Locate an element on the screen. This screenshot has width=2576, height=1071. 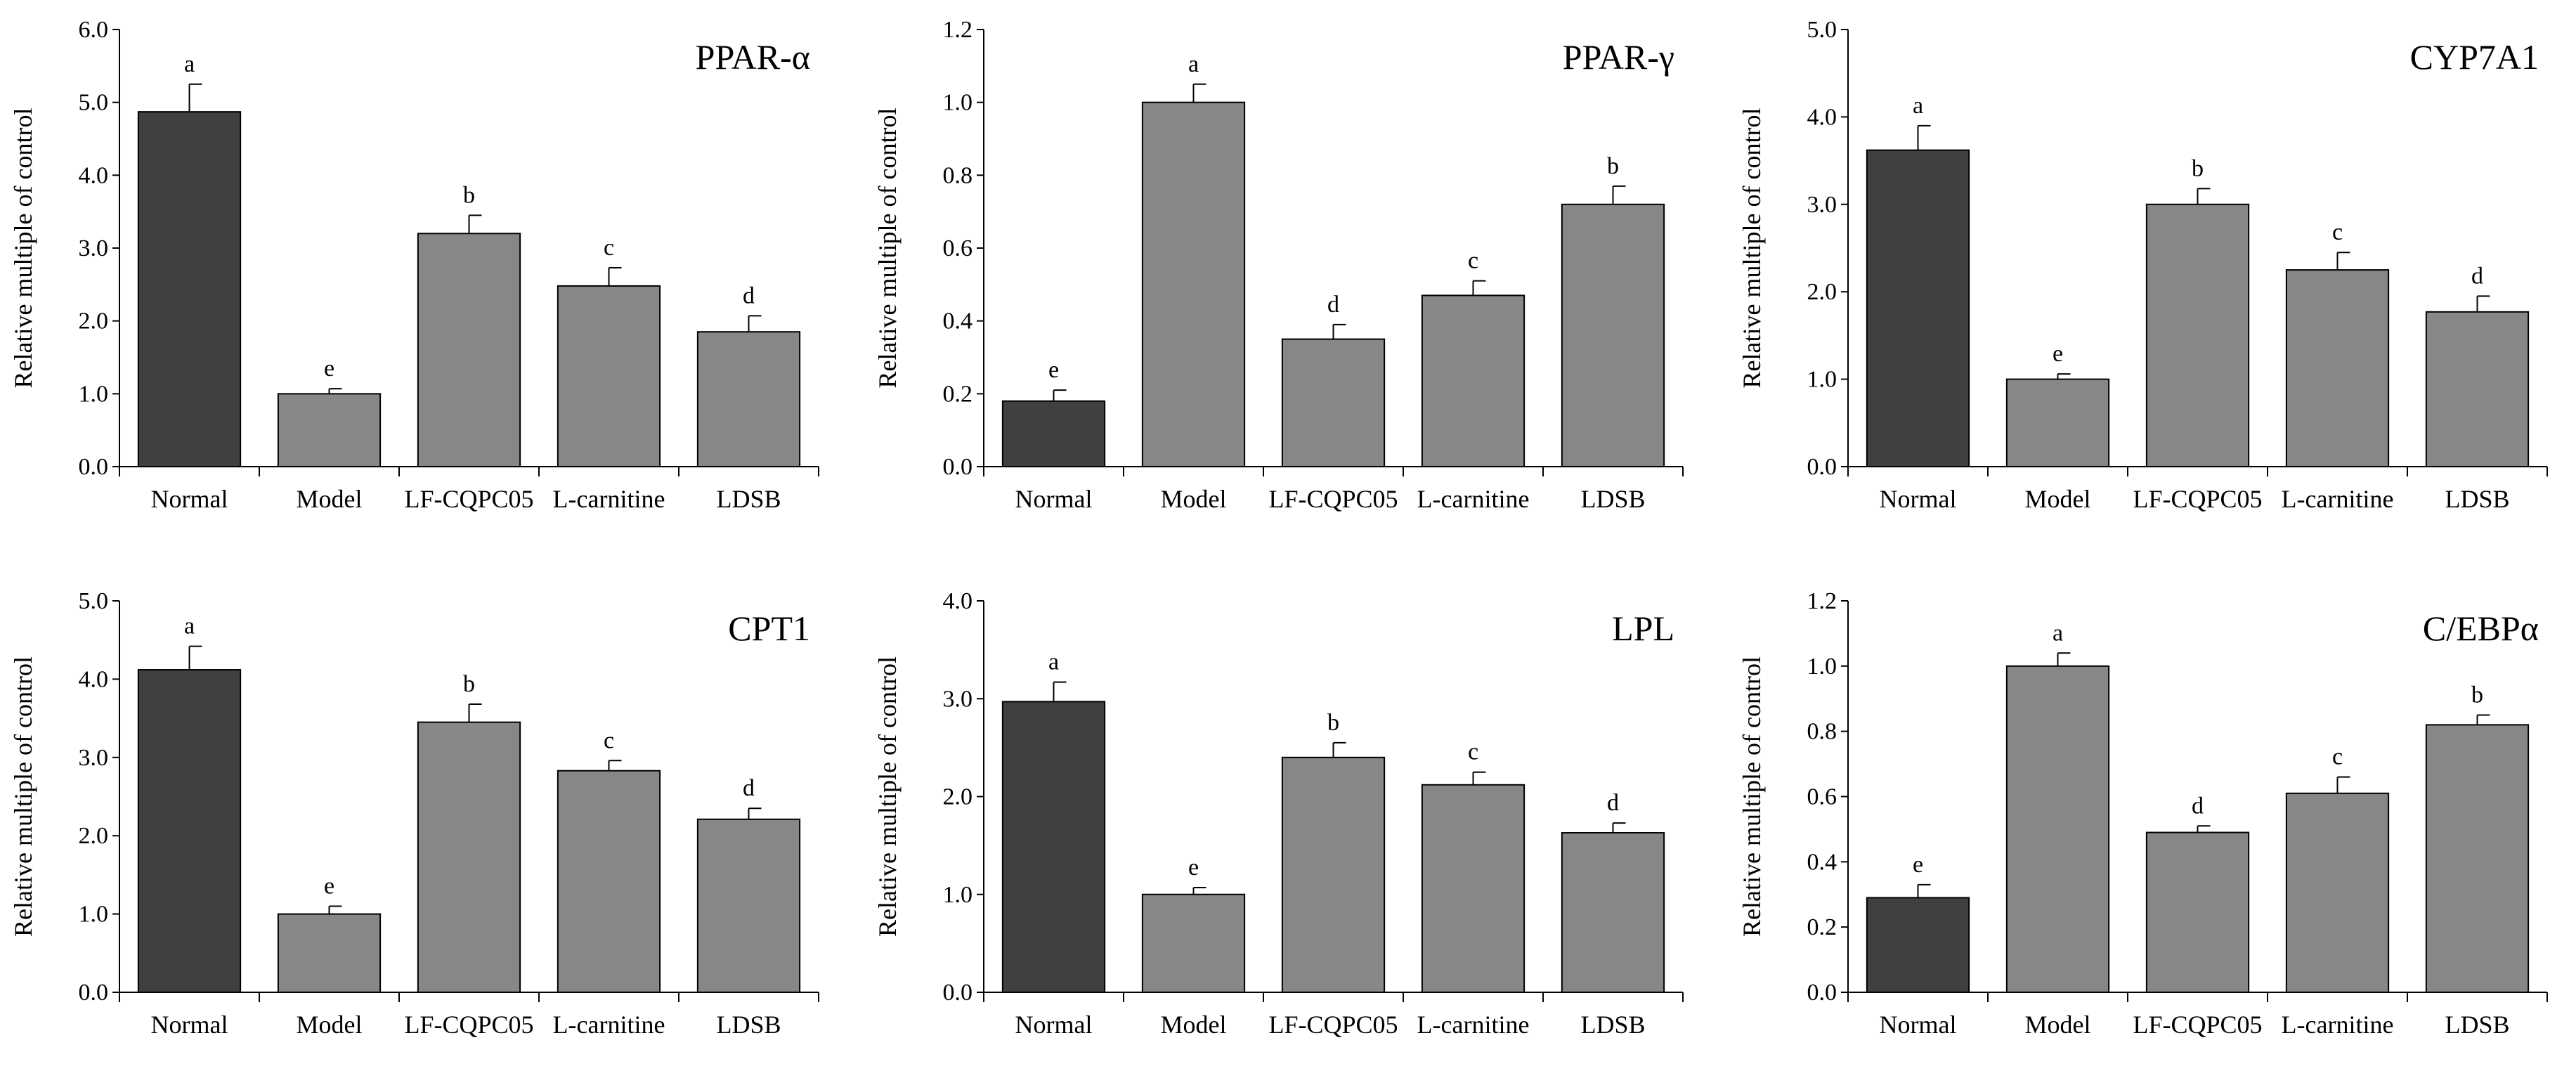
y-tick-label: 0.8 is located at coordinates (1822, 732).